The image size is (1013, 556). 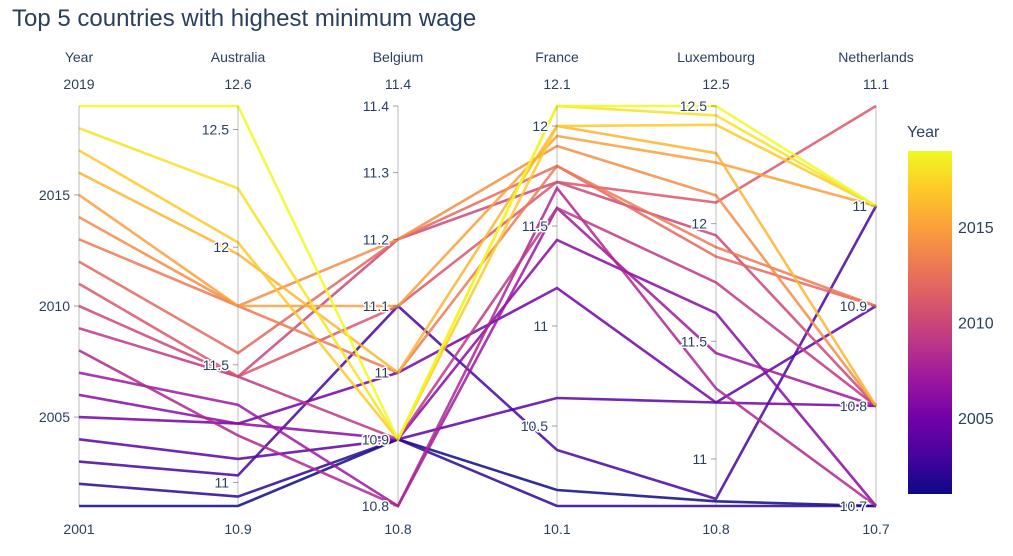 What do you see at coordinates (54, 195) in the screenshot?
I see `tick-label: 2015` at bounding box center [54, 195].